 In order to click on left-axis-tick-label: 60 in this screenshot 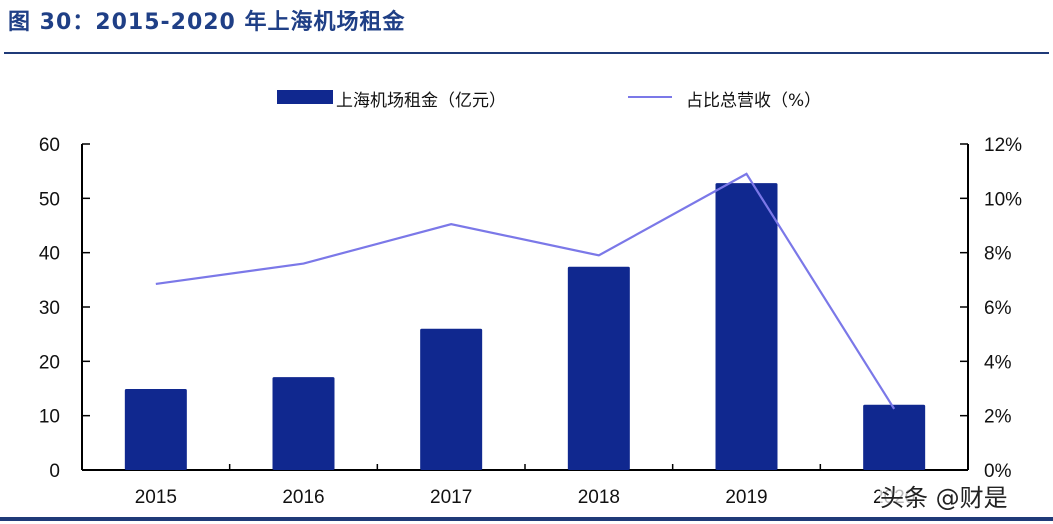, I will do `click(49, 145)`.